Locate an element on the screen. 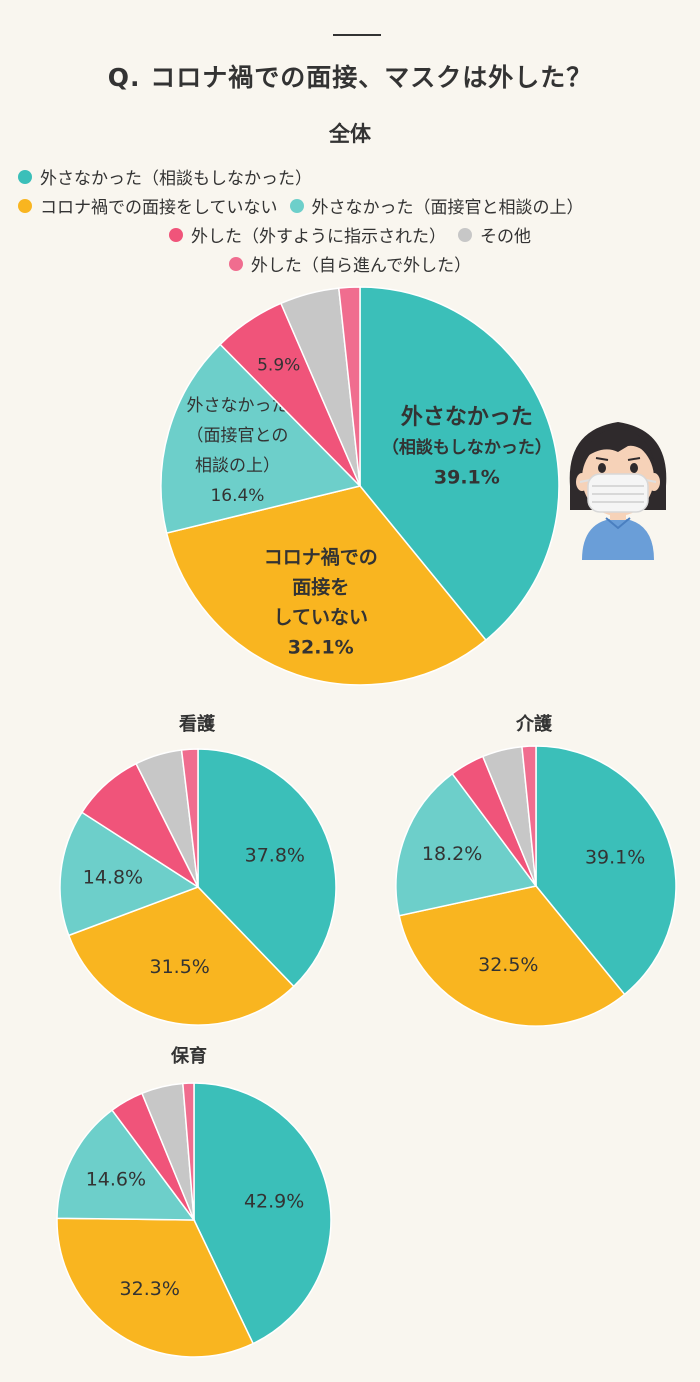 The image size is (700, 1382). legend-label: 外さなかった（相談もしなかった） is located at coordinates (176, 179).